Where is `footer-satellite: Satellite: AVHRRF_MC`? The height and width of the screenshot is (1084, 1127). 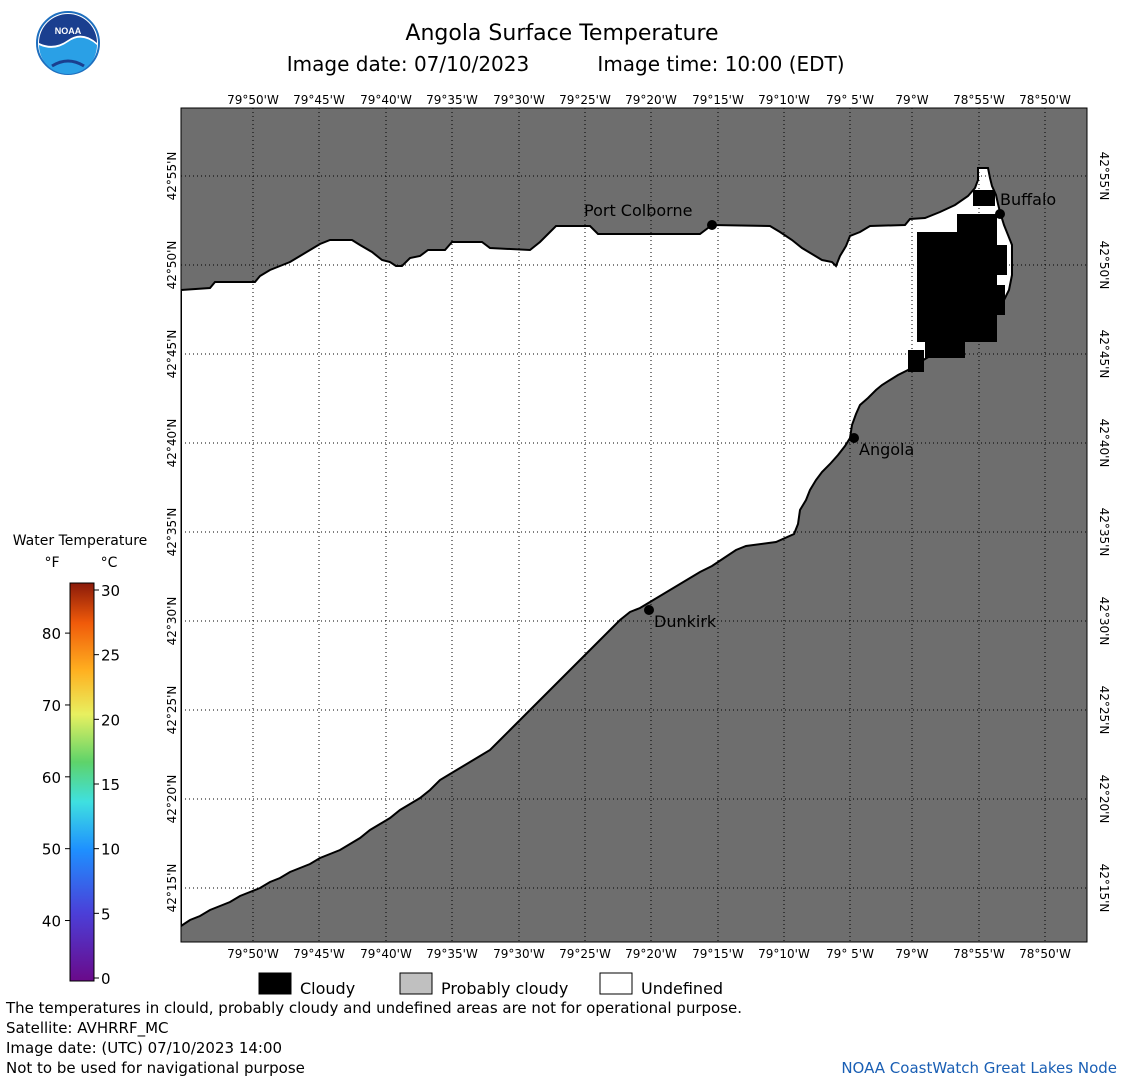 footer-satellite: Satellite: AVHRRF_MC is located at coordinates (87, 1028).